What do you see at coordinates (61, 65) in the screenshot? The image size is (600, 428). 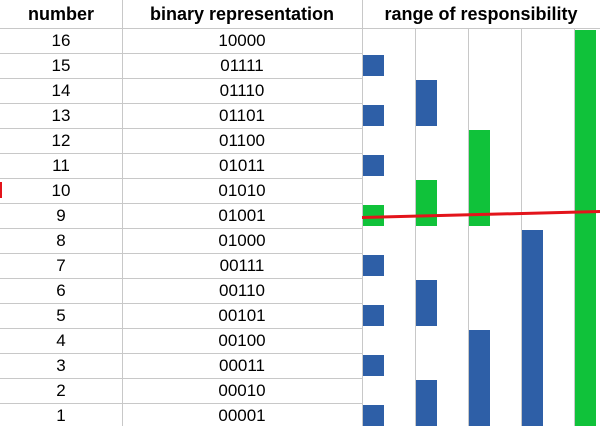 I see `row-number: 15` at bounding box center [61, 65].